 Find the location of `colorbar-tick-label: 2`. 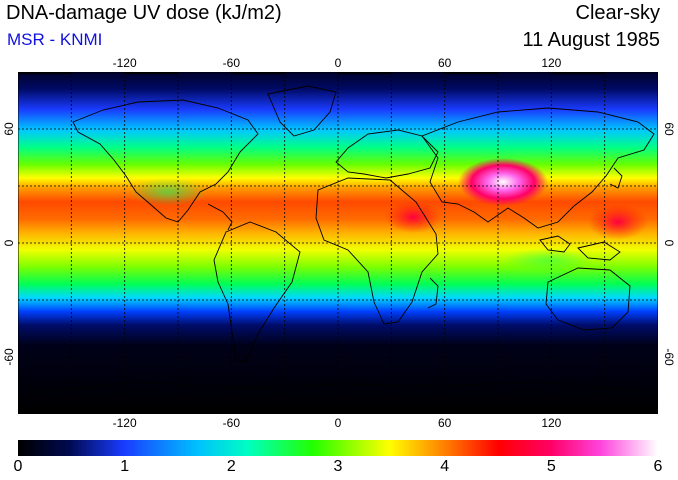

colorbar-tick-label: 2 is located at coordinates (231, 466).